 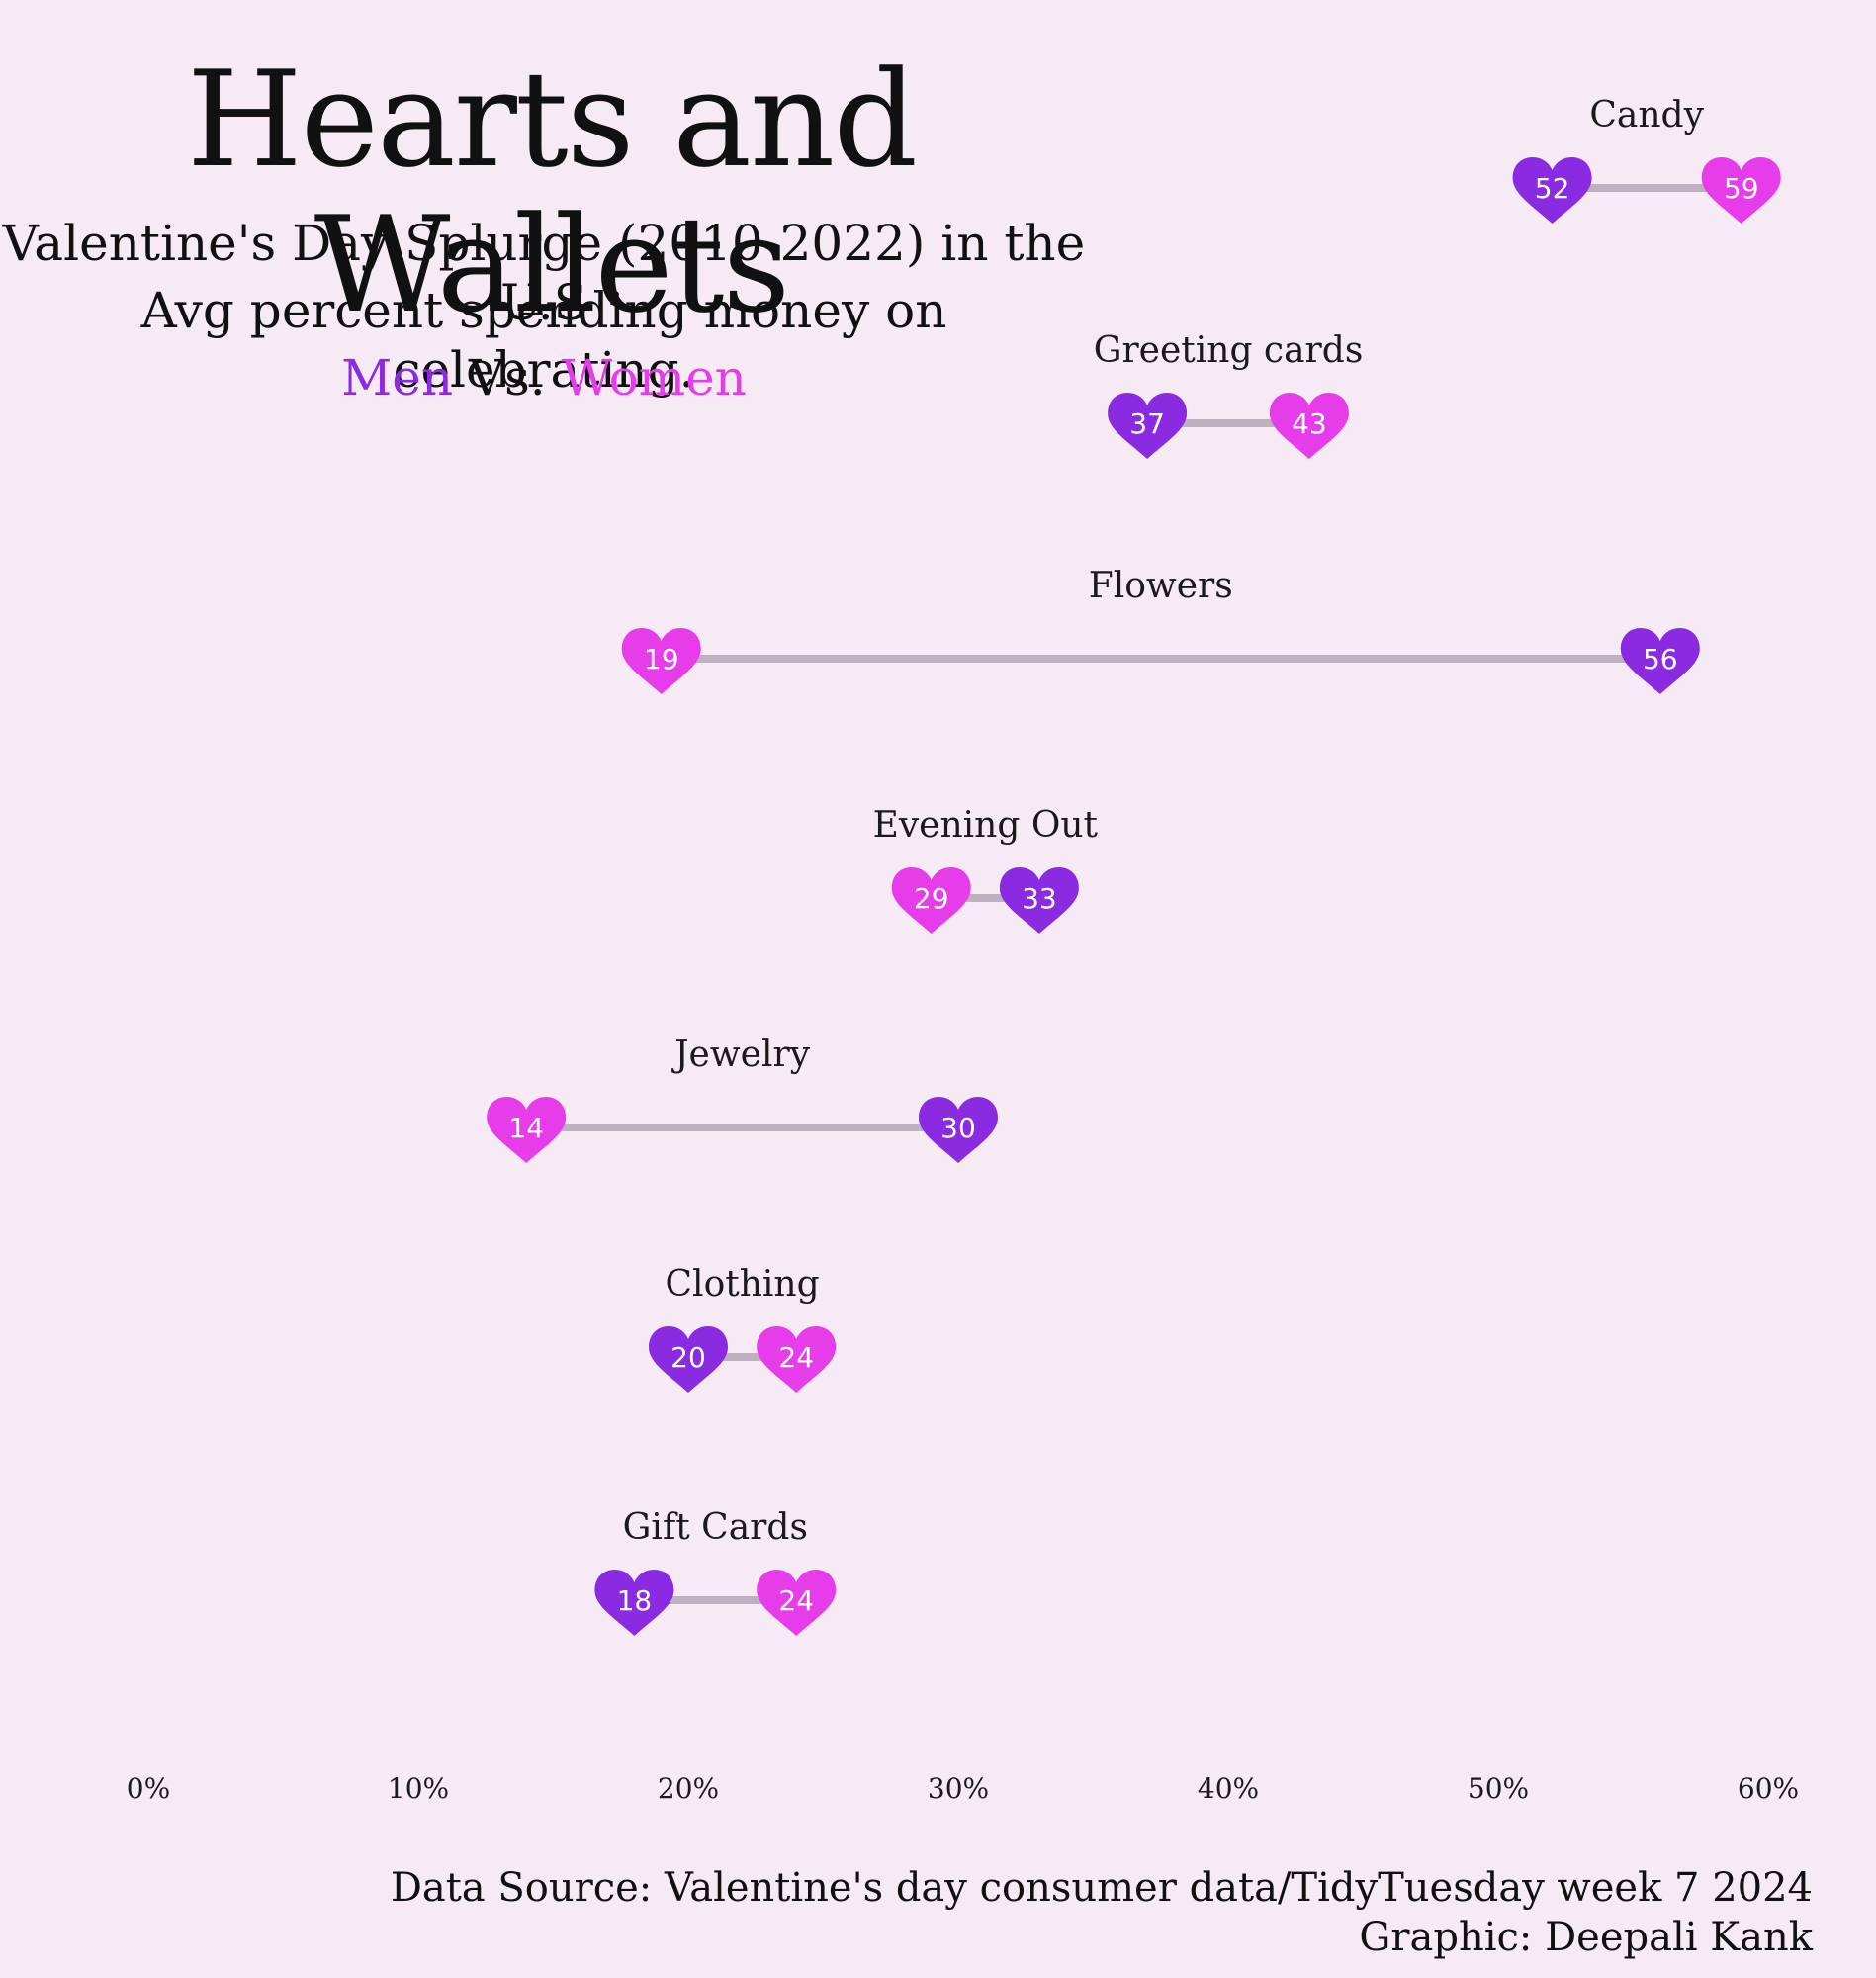 I want to click on graphic-credit: Graphic: Deepali Kank, so click(x=1586, y=1937).